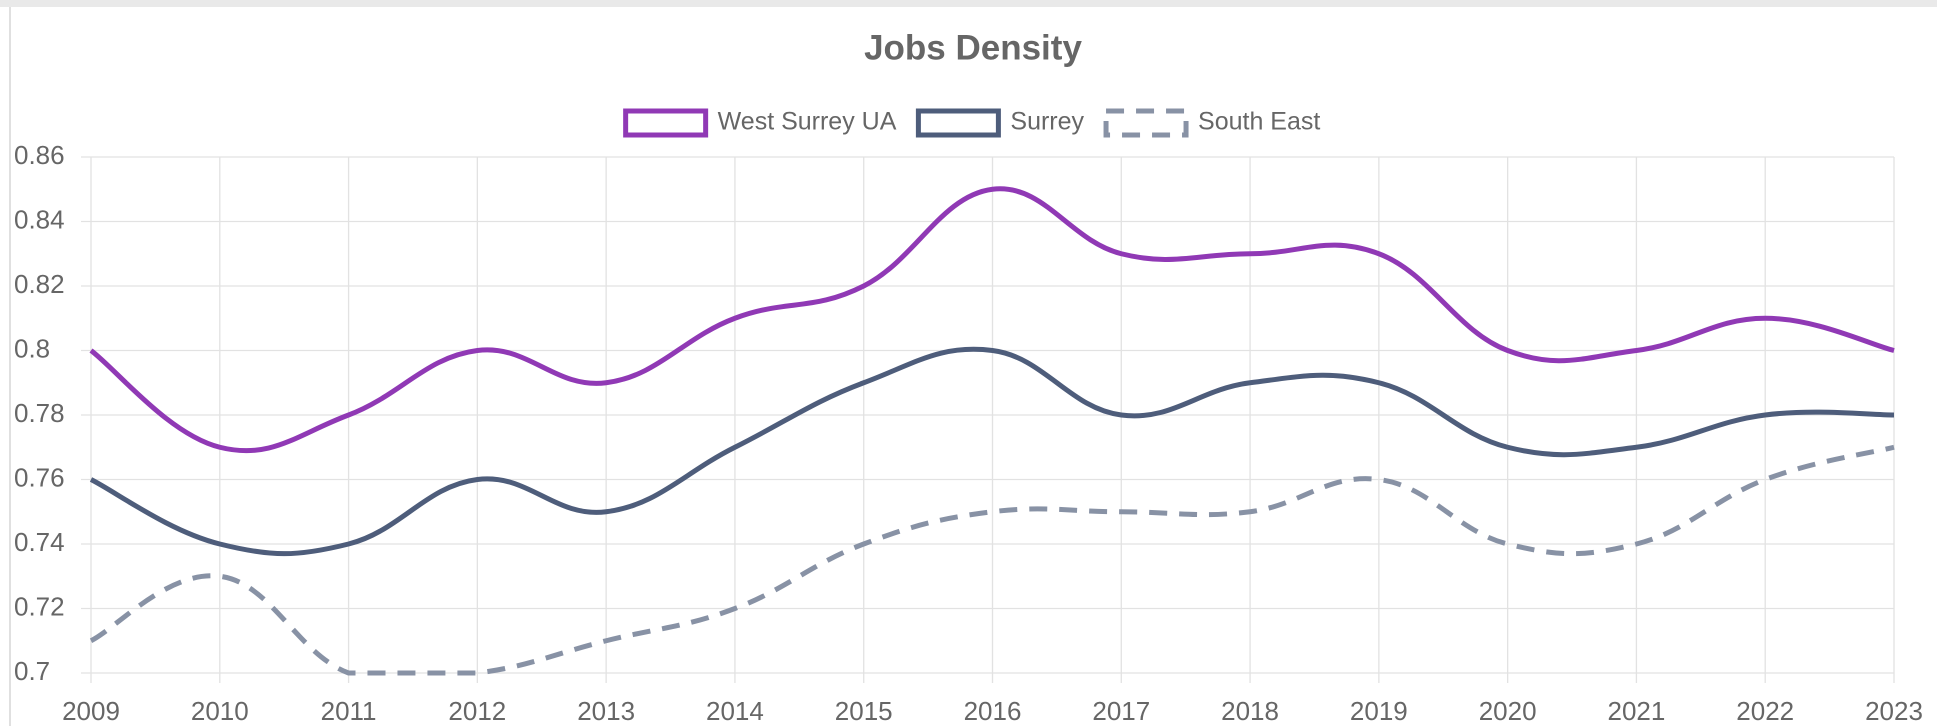 Image resolution: width=1937 pixels, height=726 pixels. What do you see at coordinates (1121, 711) in the screenshot?
I see `x-tick-label: 2017` at bounding box center [1121, 711].